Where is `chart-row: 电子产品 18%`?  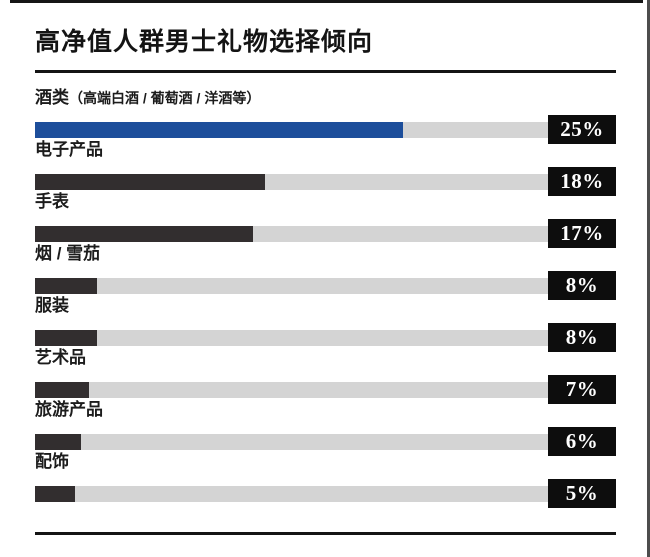
chart-row: 电子产品 18% is located at coordinates (325, 167).